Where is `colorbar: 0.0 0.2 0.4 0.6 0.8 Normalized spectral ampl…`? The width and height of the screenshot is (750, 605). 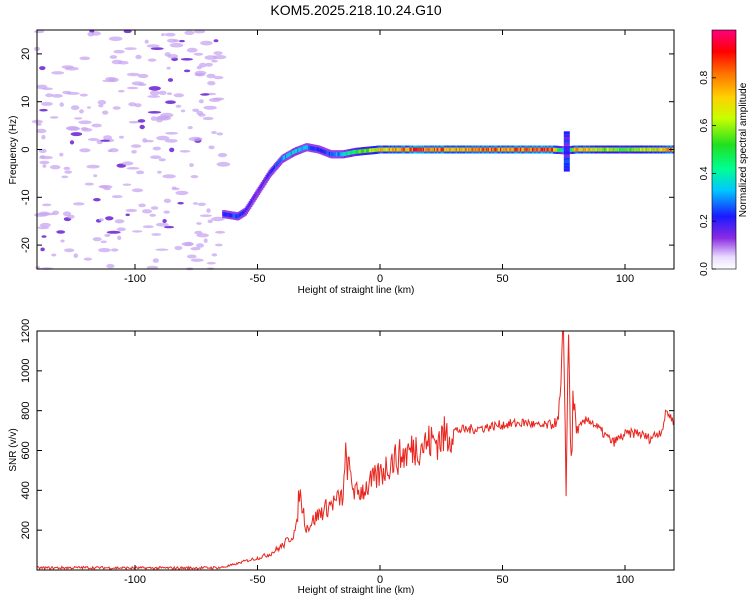 colorbar: 0.0 0.2 0.4 0.6 0.8 Normalized spectral ampl… is located at coordinates (724, 152).